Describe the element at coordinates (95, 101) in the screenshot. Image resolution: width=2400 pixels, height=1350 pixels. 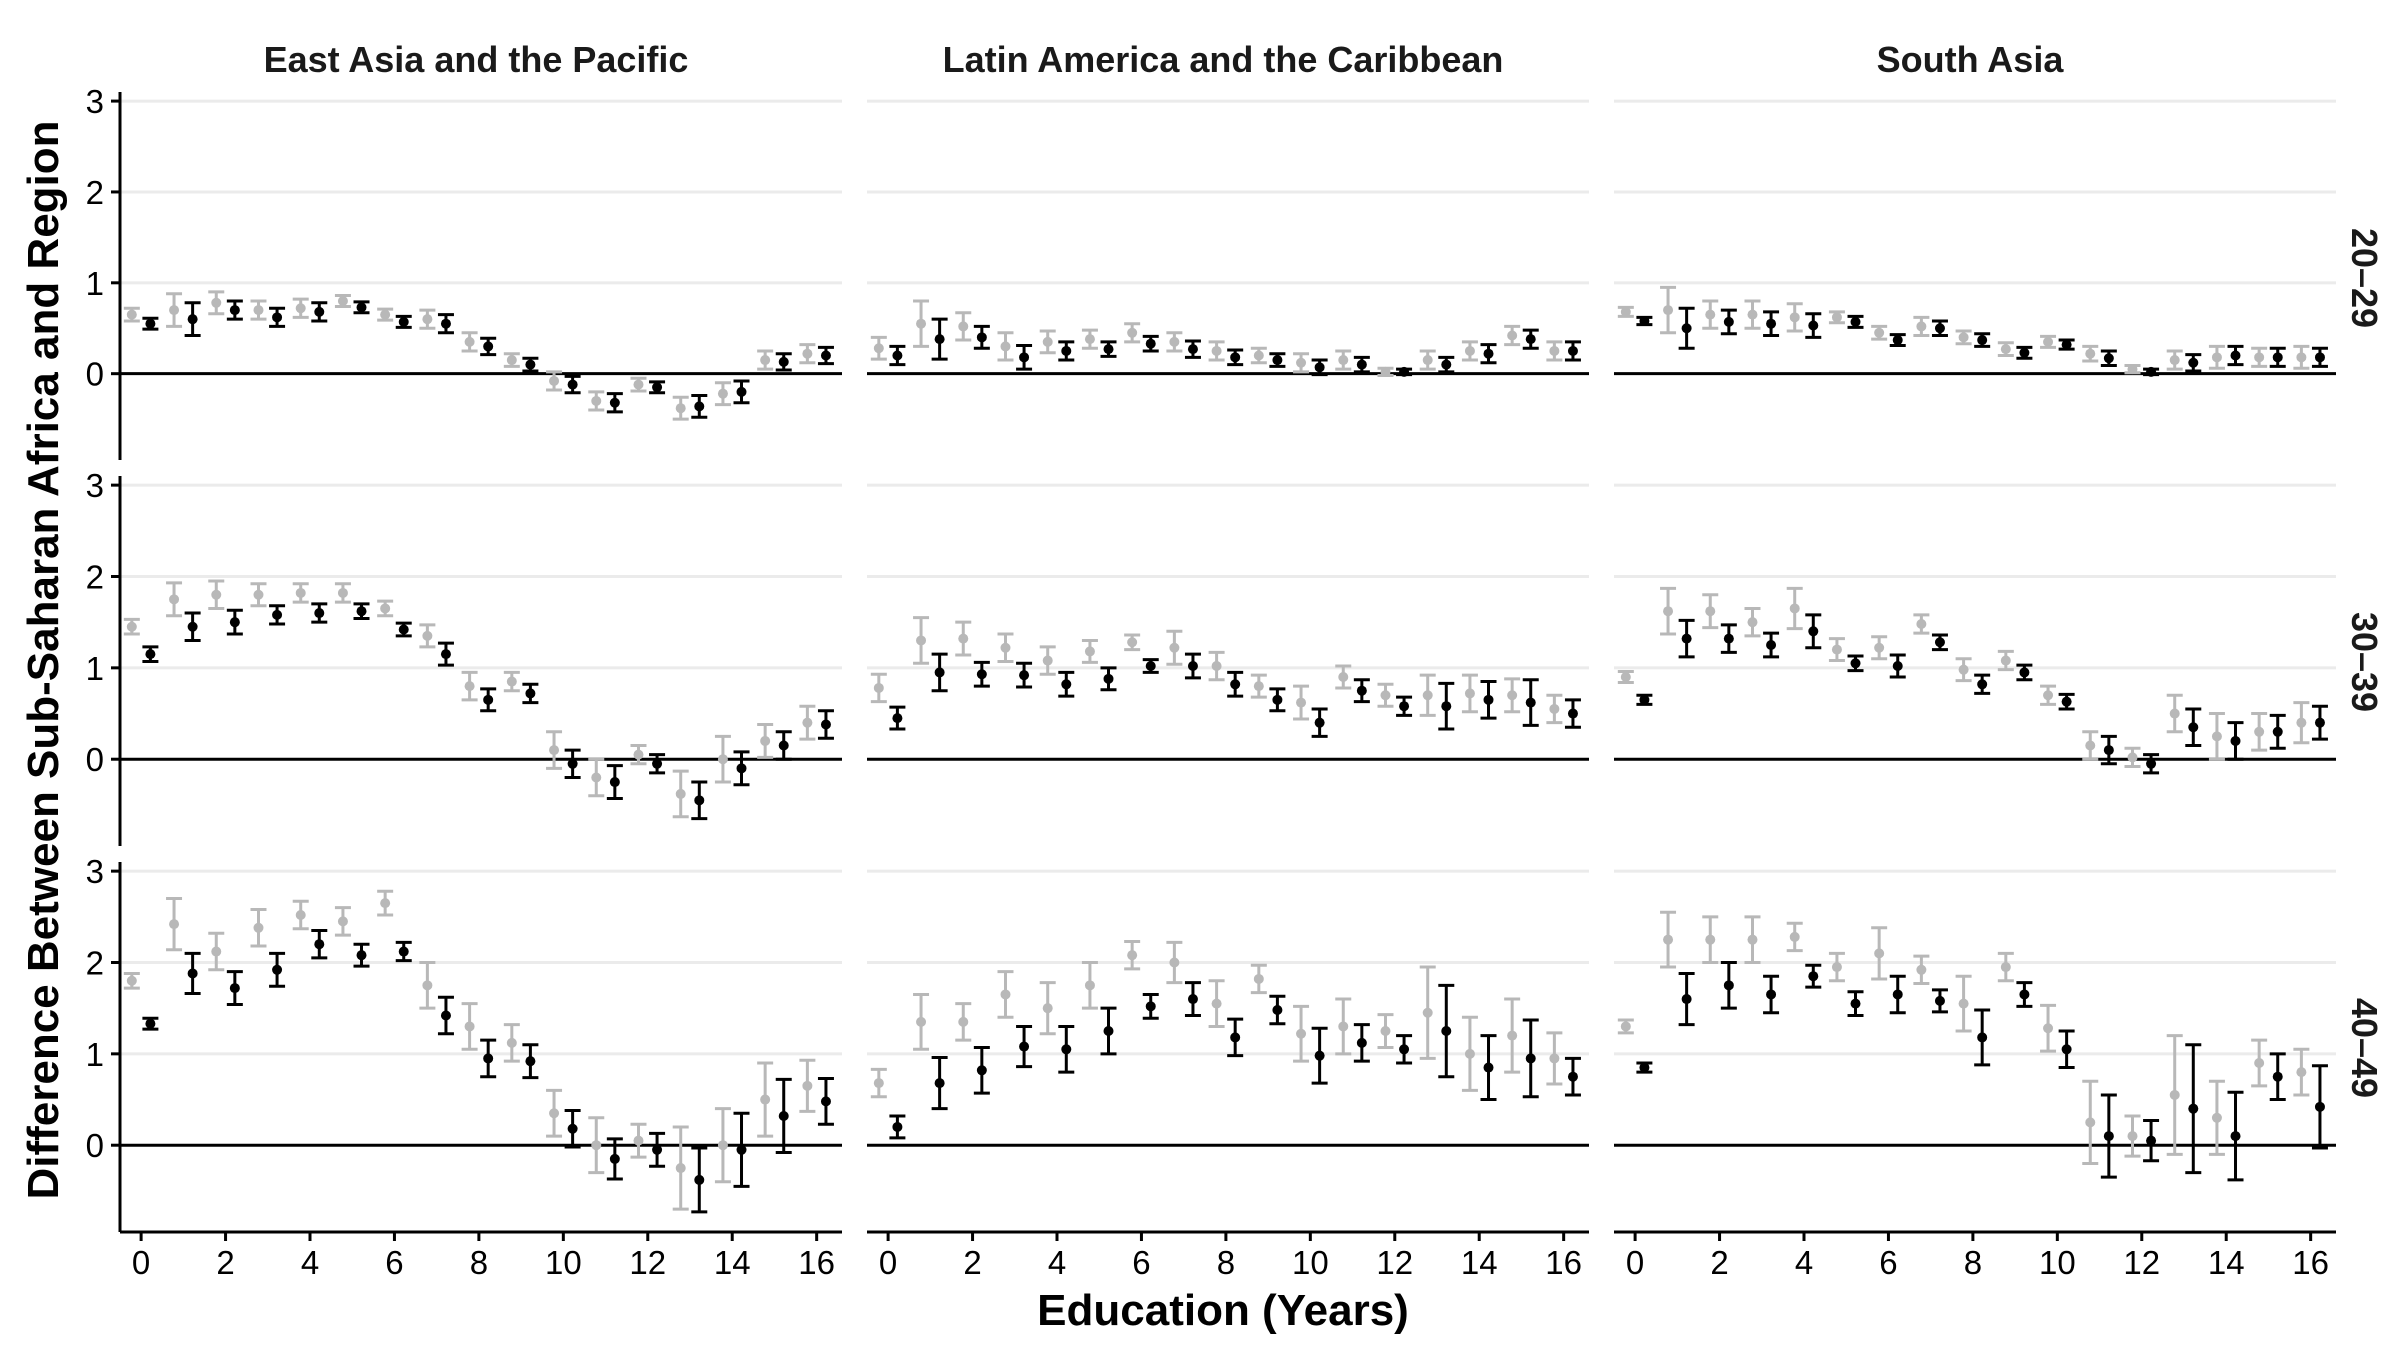
I see `y-tick-label: 3` at that location.